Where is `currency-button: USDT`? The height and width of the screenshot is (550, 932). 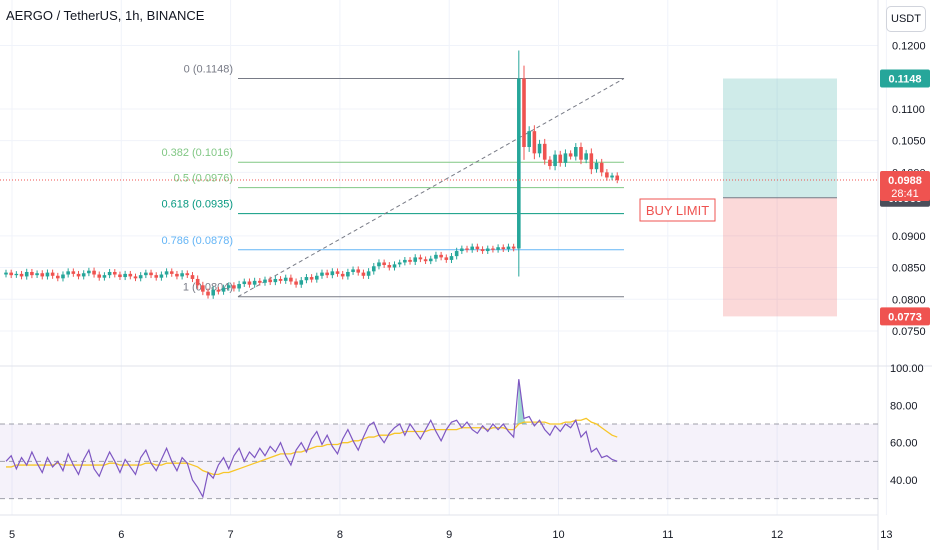 currency-button: USDT is located at coordinates (906, 19).